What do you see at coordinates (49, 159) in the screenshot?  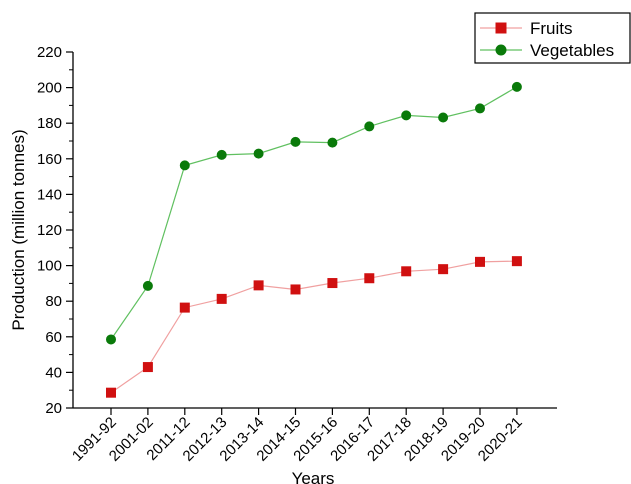 I see `y-tick-label: 160` at bounding box center [49, 159].